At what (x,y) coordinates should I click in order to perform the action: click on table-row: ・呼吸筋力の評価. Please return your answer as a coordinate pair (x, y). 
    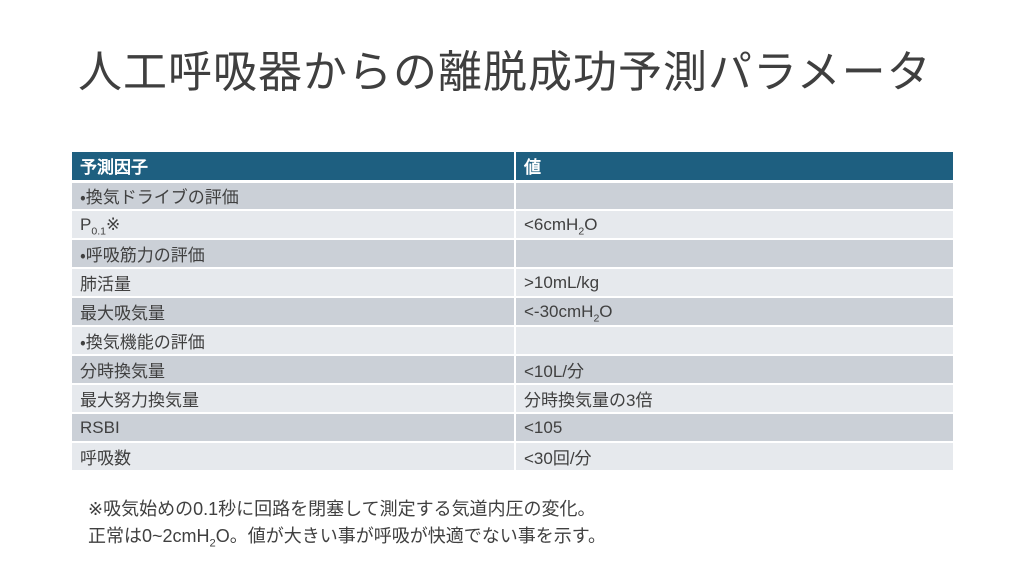
    Looking at the image, I should click on (512, 254).